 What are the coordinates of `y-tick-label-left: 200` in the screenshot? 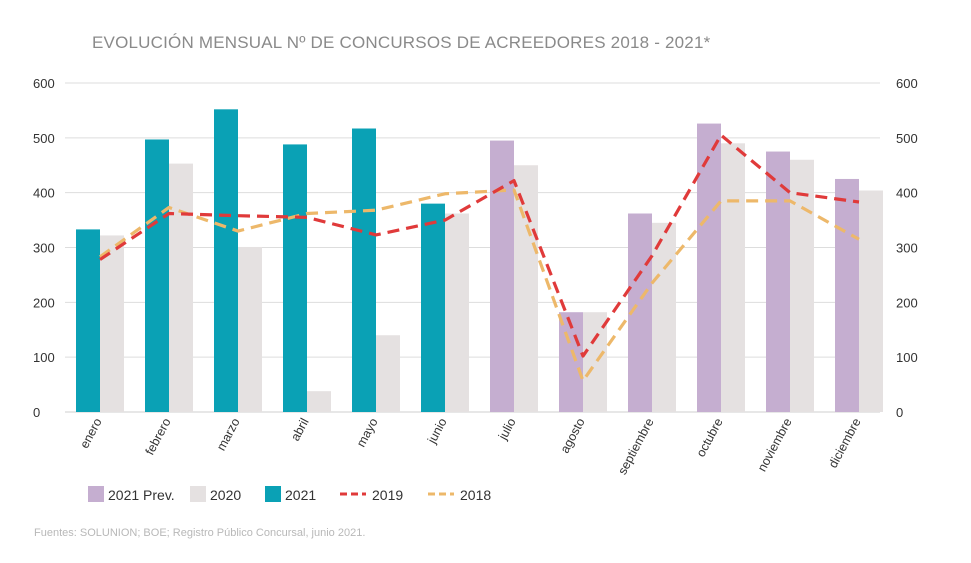 It's located at (44, 302).